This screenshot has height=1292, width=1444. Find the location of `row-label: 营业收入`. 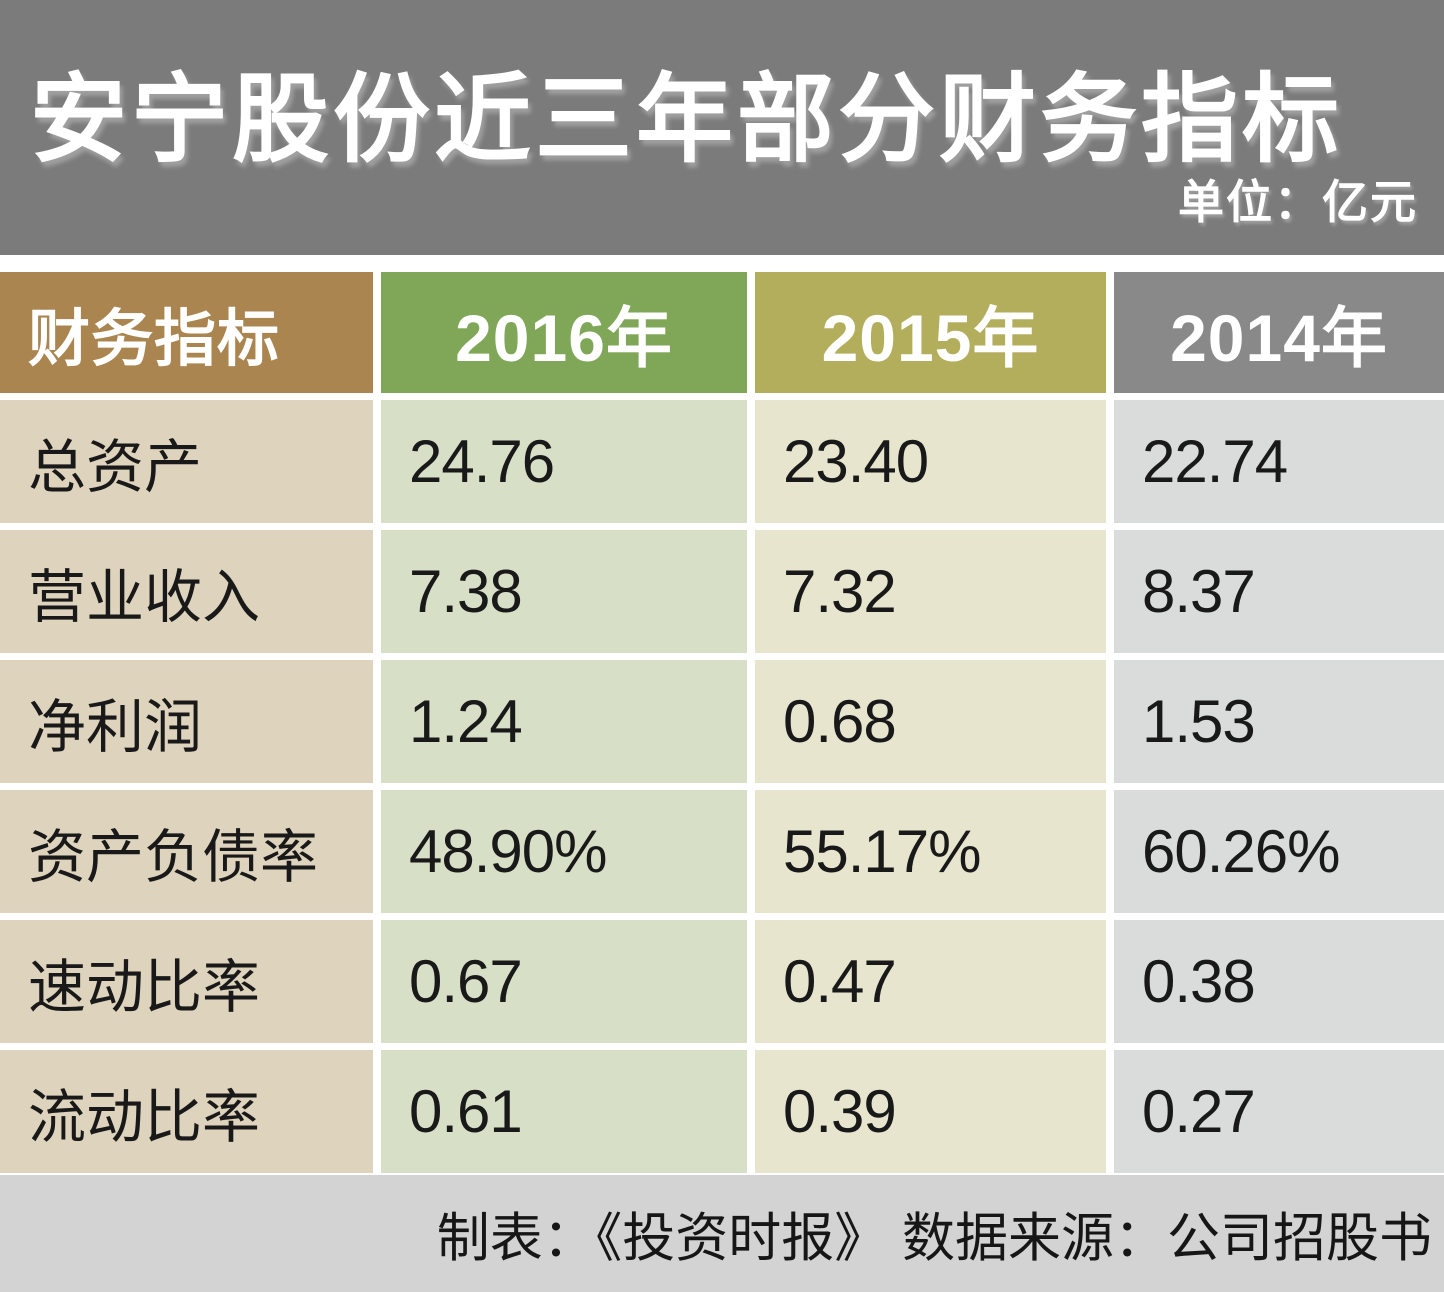

row-label: 营业收入 is located at coordinates (186, 591).